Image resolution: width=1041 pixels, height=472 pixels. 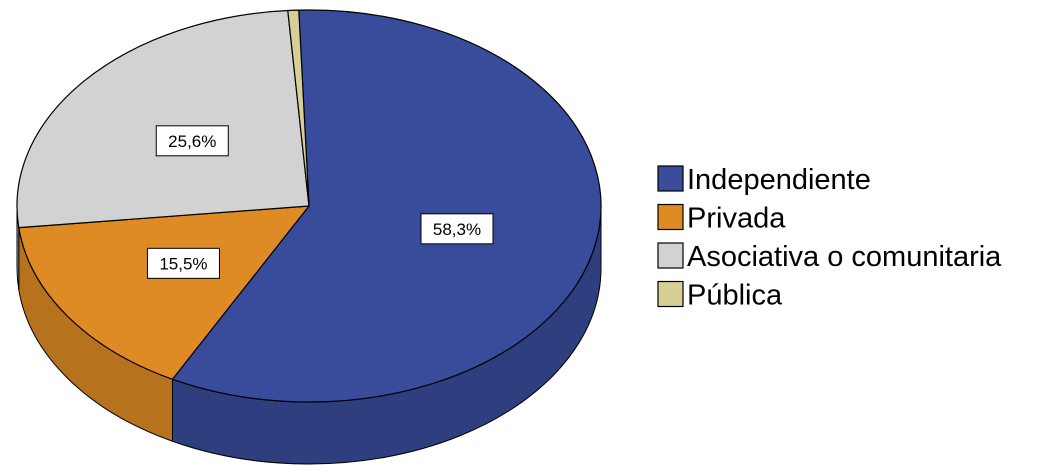 I want to click on data-label-text: 58,3%, so click(x=457, y=229).